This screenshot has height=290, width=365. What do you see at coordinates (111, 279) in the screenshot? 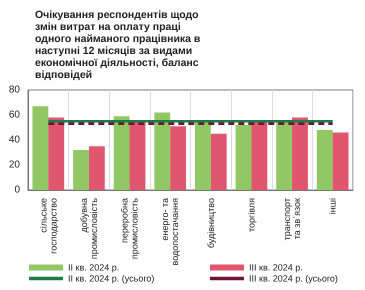
I see `legend-label: II кв. 2024 р. (усього)` at bounding box center [111, 279].